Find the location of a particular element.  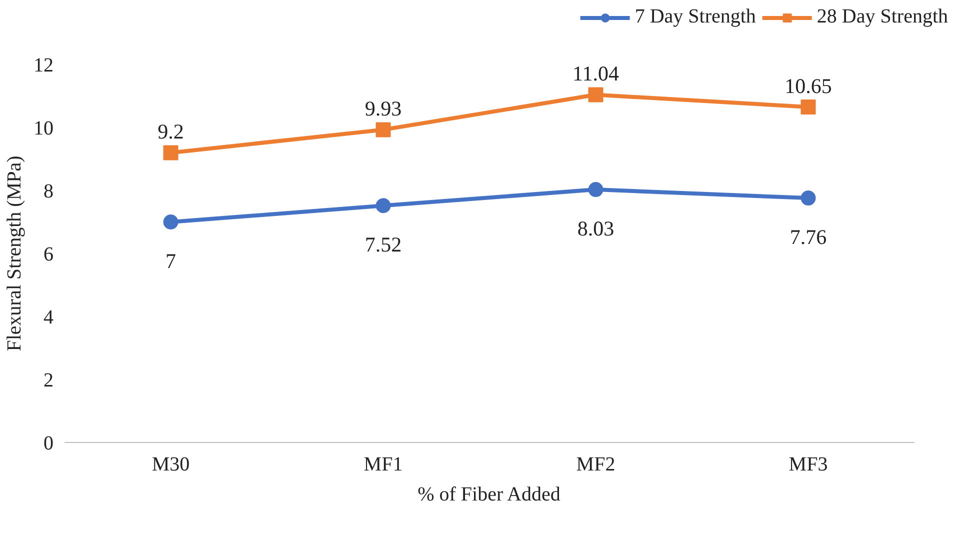

y-tick-label: 6 is located at coordinates (49, 255).